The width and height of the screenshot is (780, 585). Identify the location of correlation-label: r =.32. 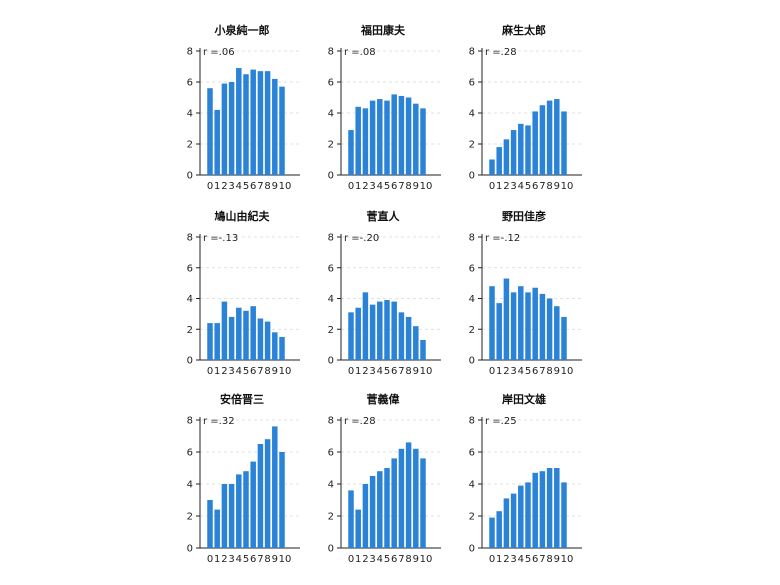
(219, 421).